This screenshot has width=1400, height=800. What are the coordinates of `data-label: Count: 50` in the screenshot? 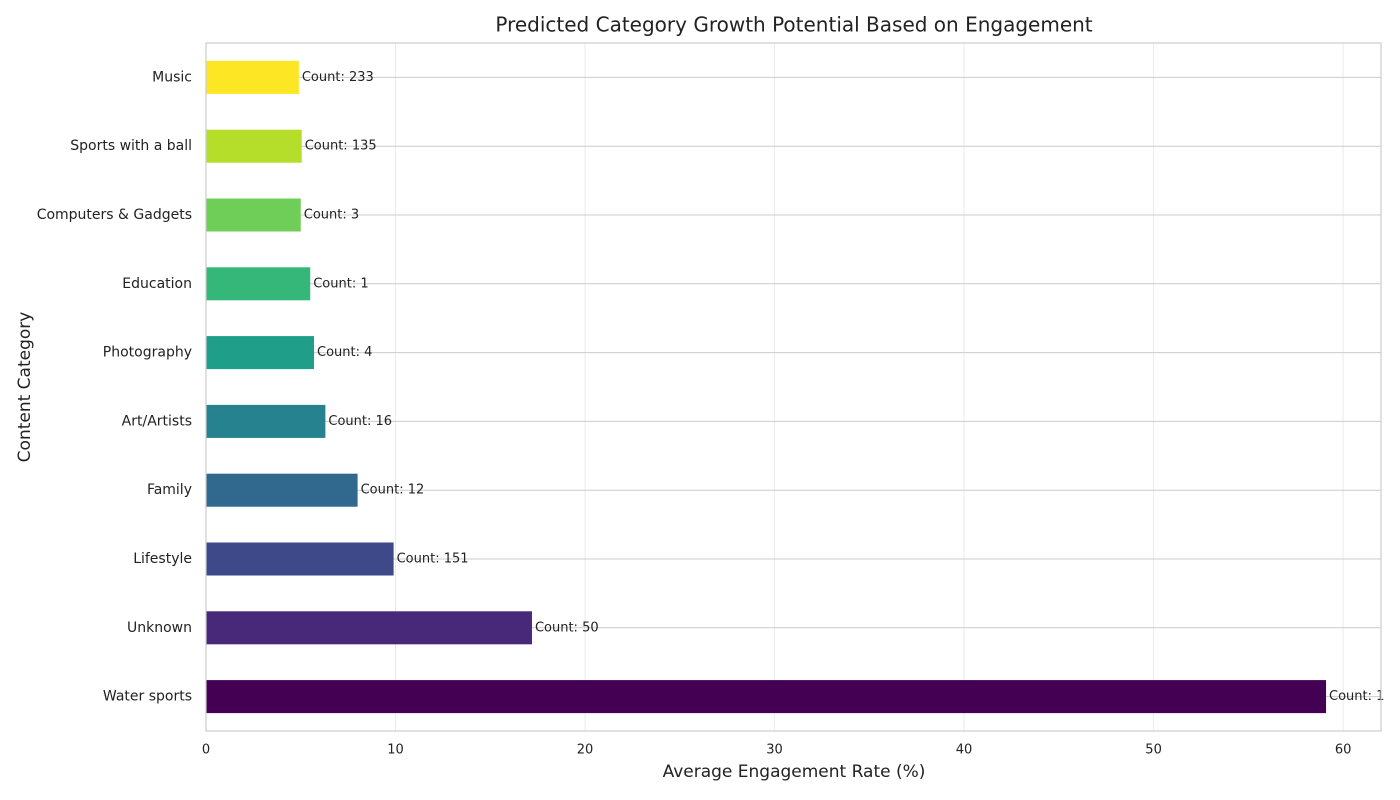 It's located at (567, 627).